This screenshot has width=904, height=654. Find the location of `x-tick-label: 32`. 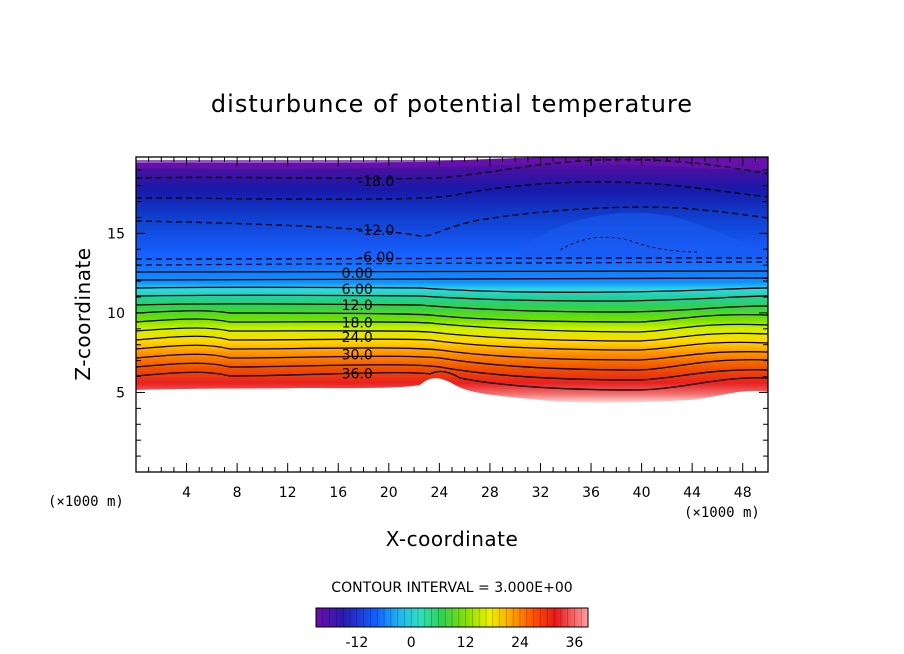

x-tick-label: 32 is located at coordinates (541, 493).